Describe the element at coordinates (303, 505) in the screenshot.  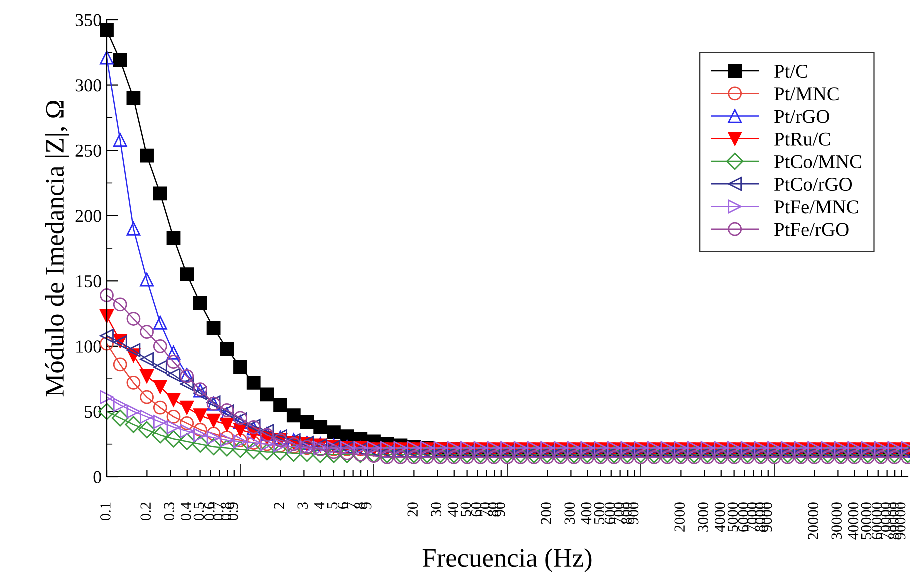
I see `x-tick-label: 3` at that location.